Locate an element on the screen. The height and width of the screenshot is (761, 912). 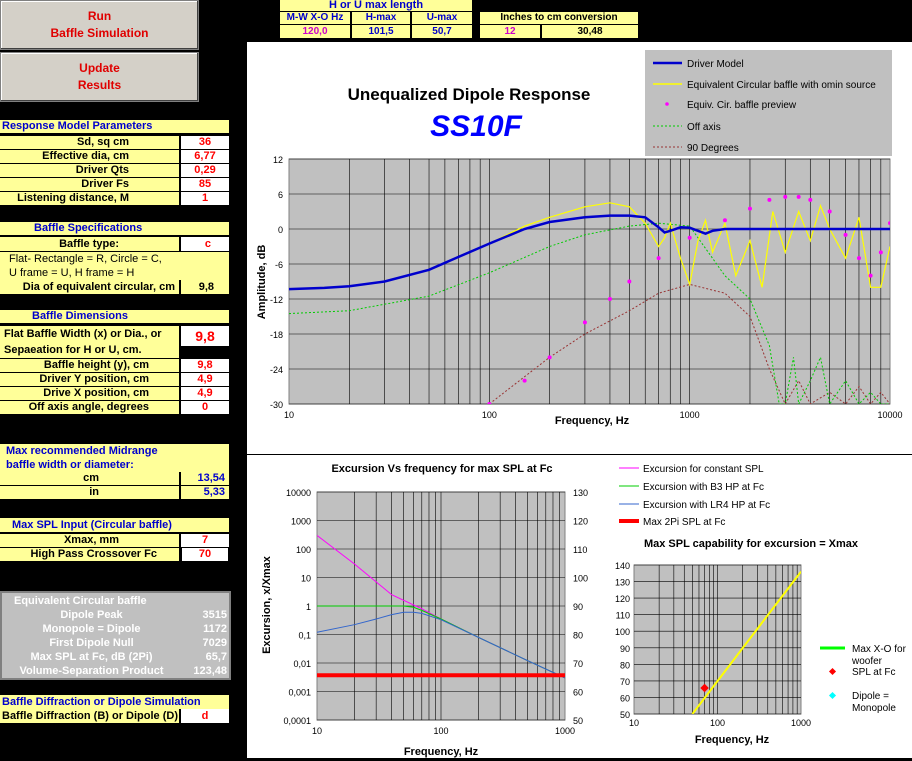
y2-tick-label: 100 is located at coordinates (580, 579).